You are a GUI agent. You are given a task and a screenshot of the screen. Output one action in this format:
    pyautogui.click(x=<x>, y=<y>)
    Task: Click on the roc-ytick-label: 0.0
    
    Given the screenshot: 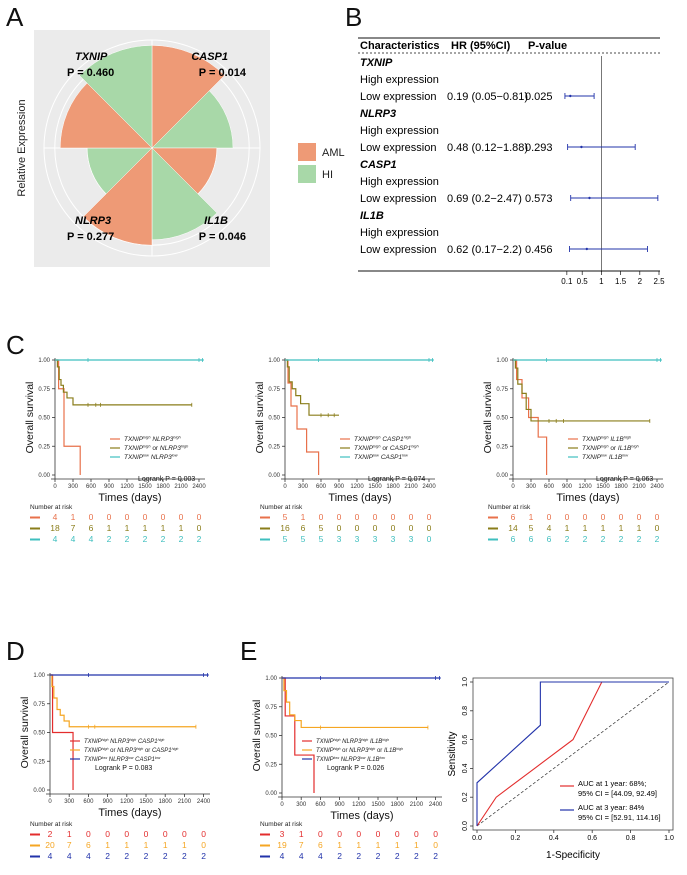 What is the action you would take?
    pyautogui.click(x=465, y=826)
    